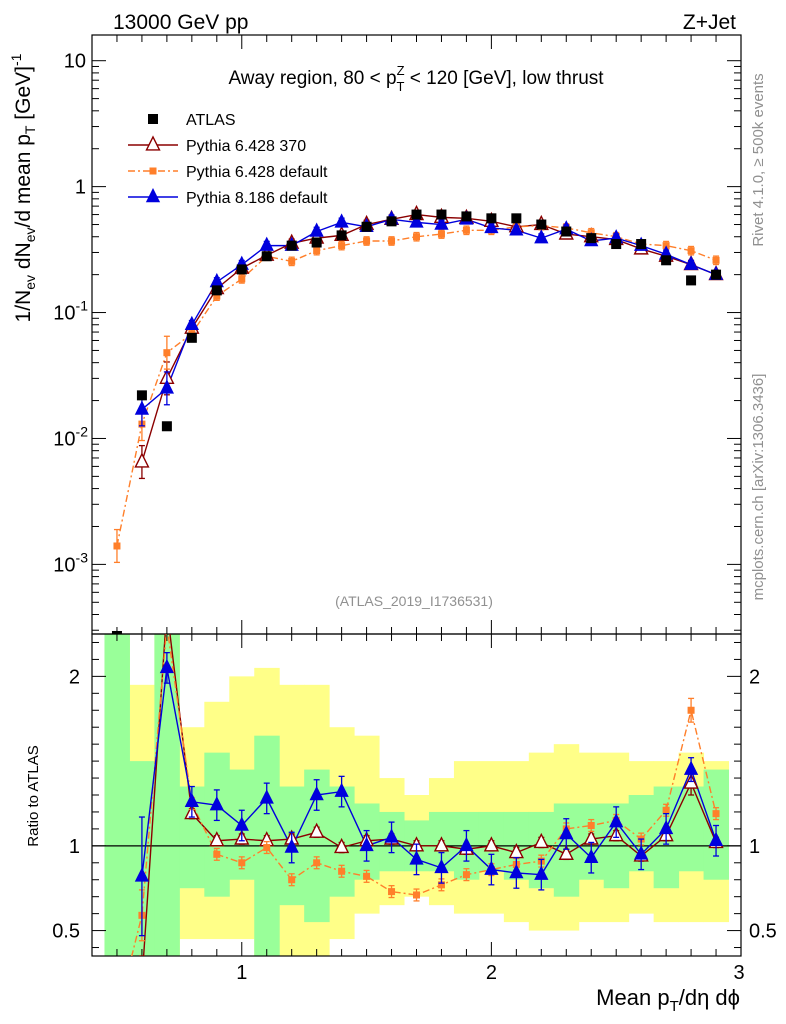 The height and width of the screenshot is (1024, 786). Describe the element at coordinates (241, 973) in the screenshot. I see `x-tick-label: 1` at that location.